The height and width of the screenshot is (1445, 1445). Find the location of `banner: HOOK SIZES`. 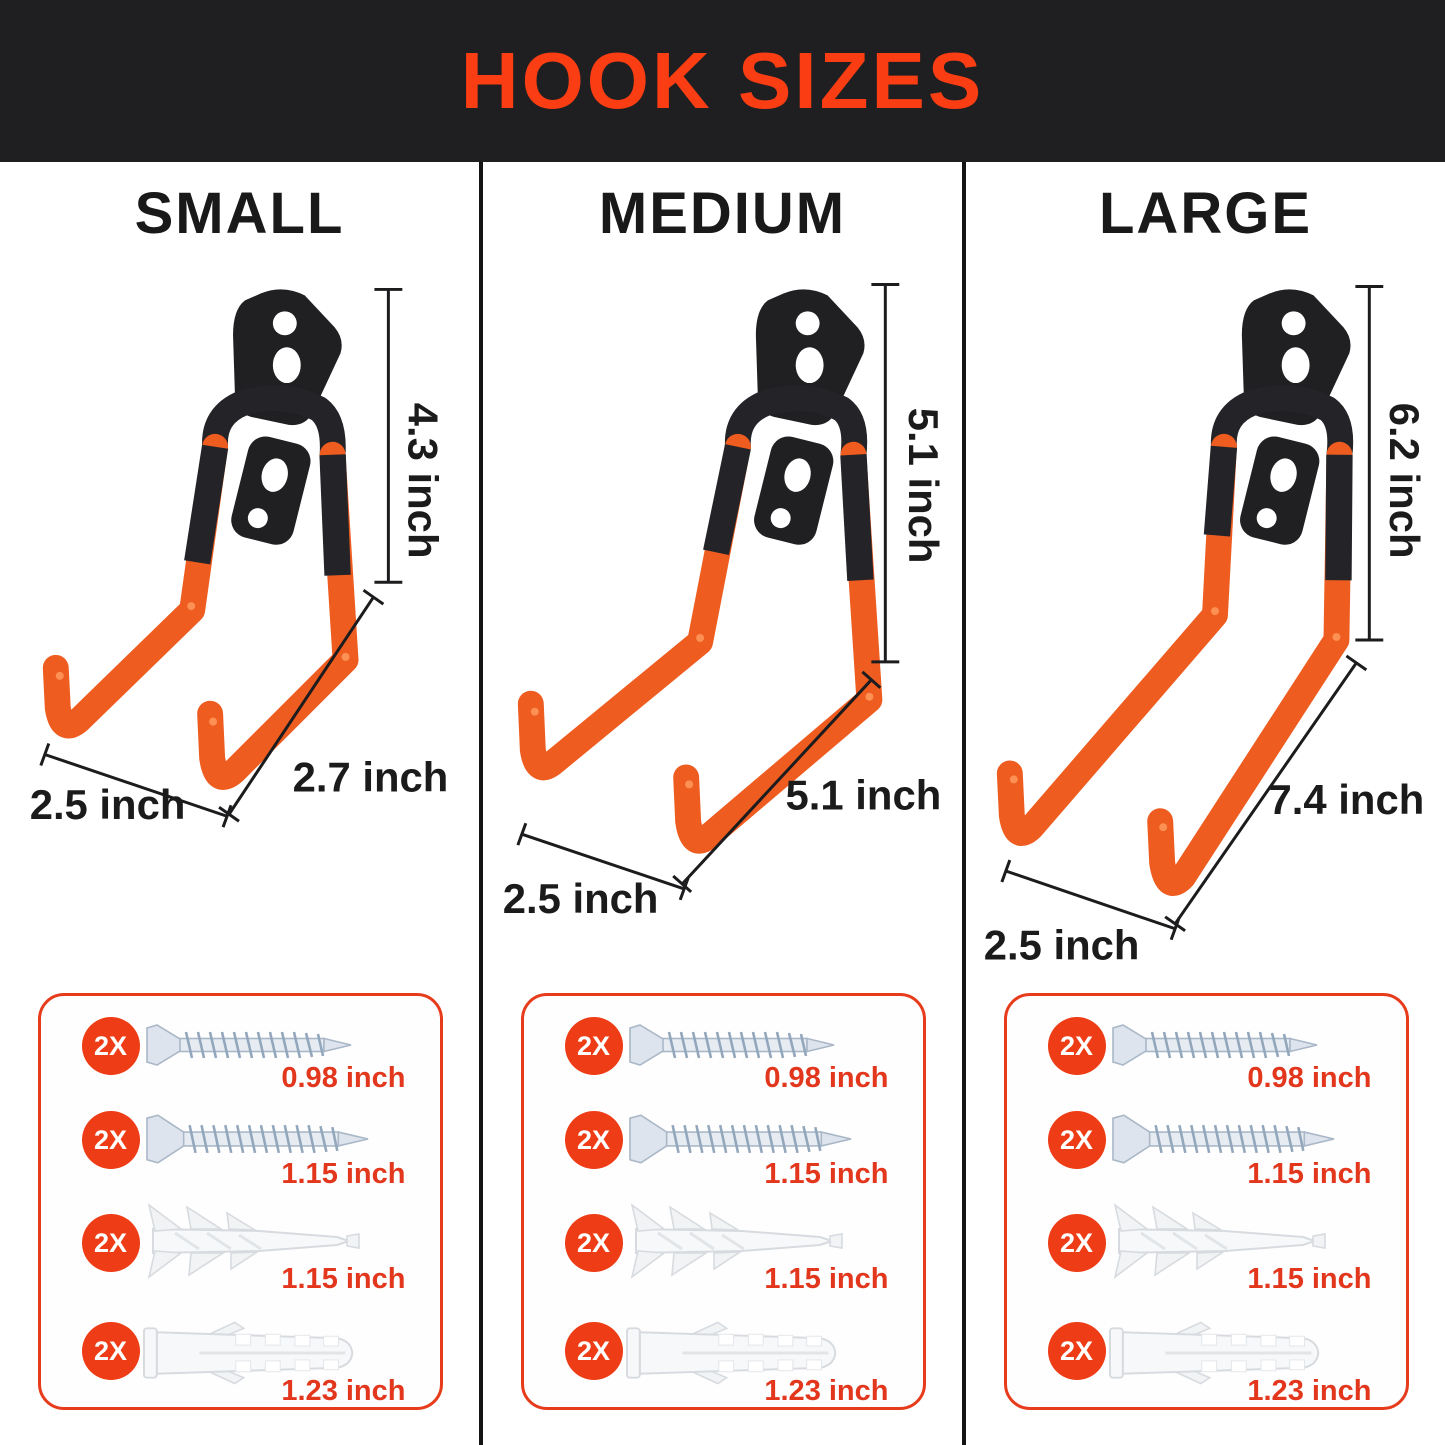

banner: HOOK SIZES is located at coordinates (722, 81).